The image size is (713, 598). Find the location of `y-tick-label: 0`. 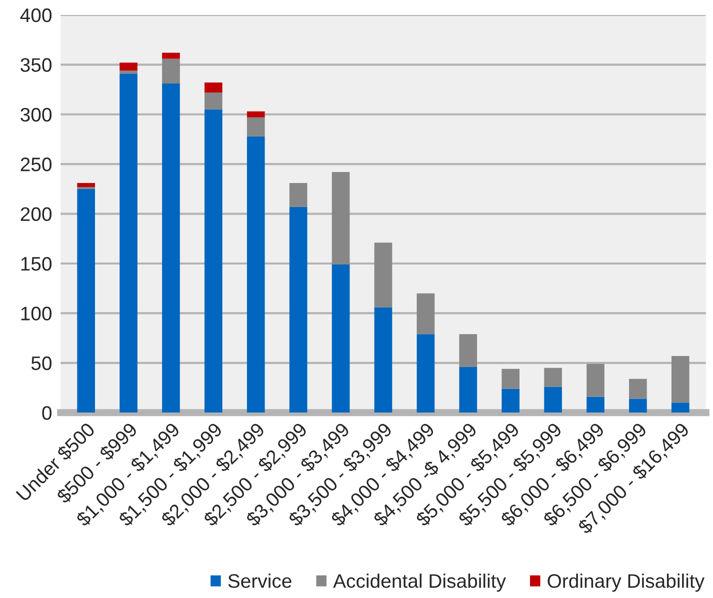

y-tick-label: 0 is located at coordinates (47, 413).